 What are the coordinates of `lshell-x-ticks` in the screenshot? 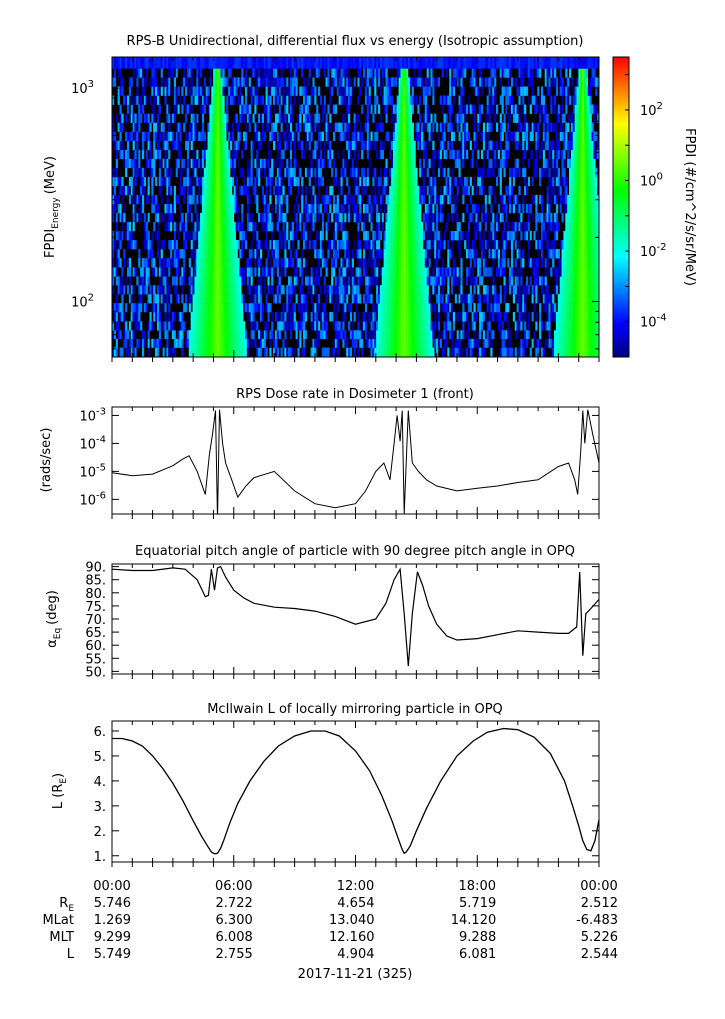 It's located at (355, 794).